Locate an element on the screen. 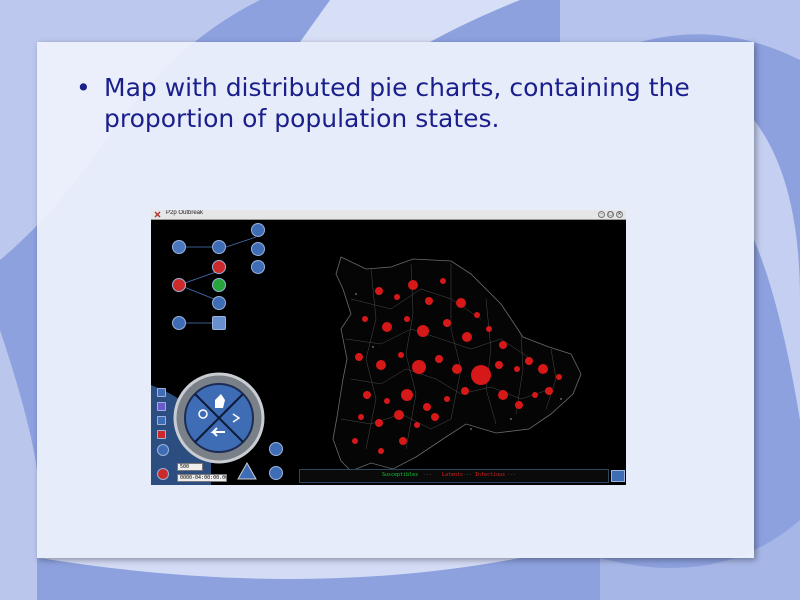 Image resolution: width=800 pixels, height=600 pixels. reset-button is located at coordinates (179, 323).